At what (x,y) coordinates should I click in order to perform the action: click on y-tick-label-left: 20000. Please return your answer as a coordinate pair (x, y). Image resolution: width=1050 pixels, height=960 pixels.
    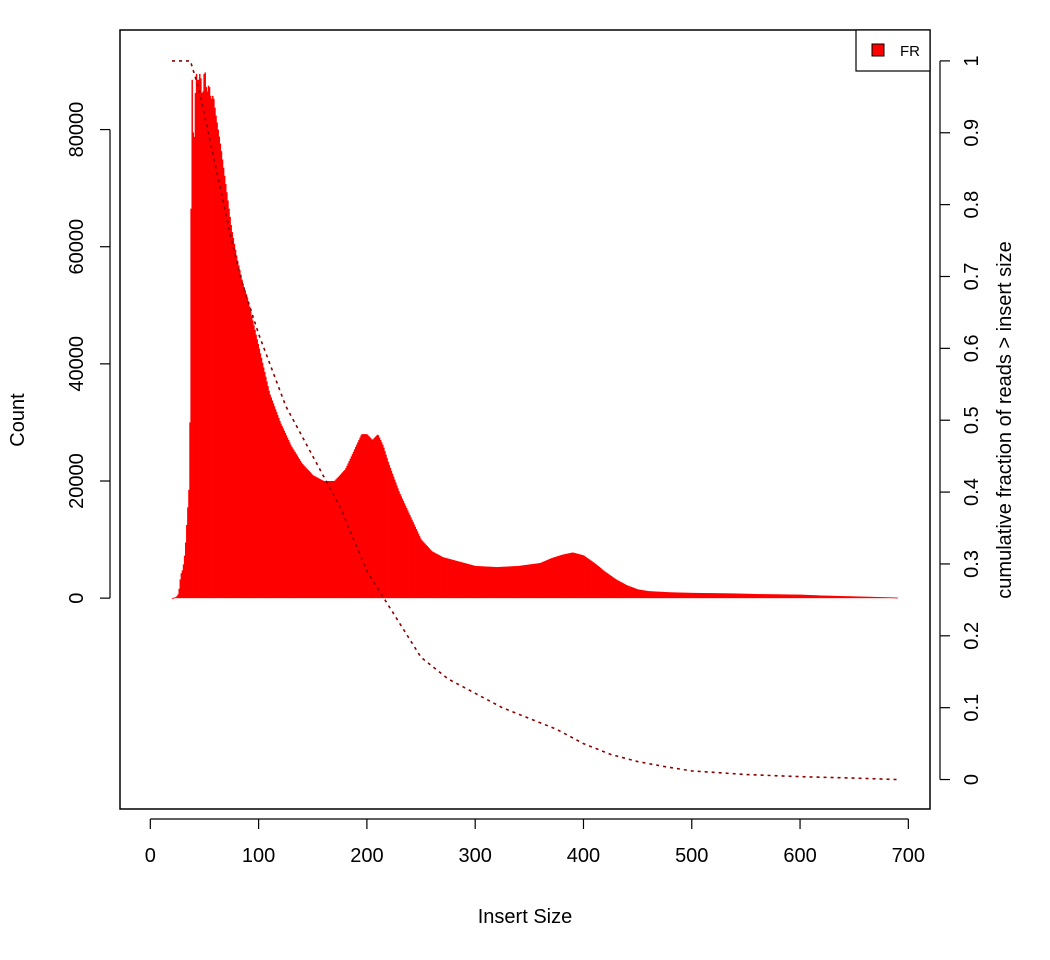
    Looking at the image, I should click on (77, 481).